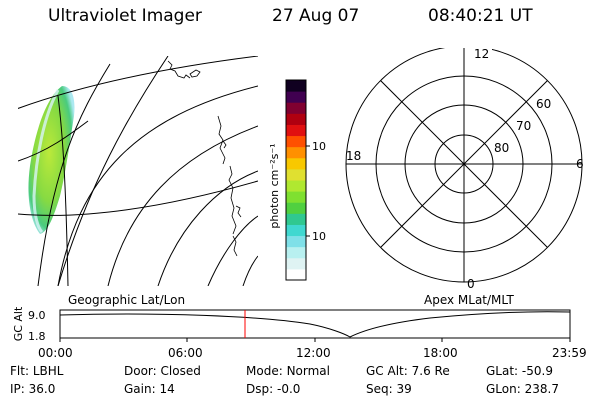 The height and width of the screenshot is (400, 600). Describe the element at coordinates (537, 371) in the screenshot. I see `status-value: -50.9` at that location.